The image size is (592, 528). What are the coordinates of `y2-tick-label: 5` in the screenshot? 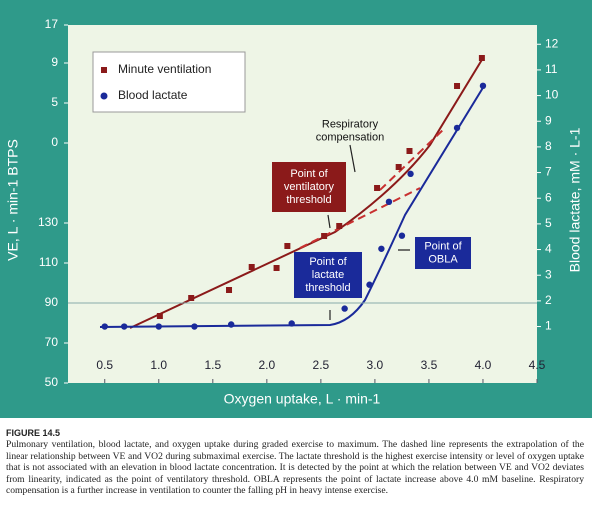 It's located at (548, 223).